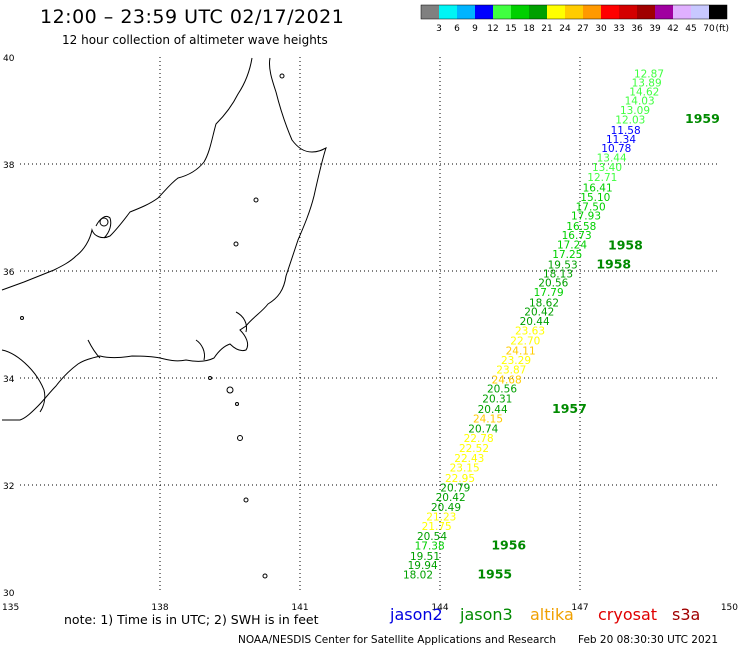 This screenshot has height=650, width=740. What do you see at coordinates (418, 576) in the screenshot?
I see `swh-value: 18.02` at bounding box center [418, 576].